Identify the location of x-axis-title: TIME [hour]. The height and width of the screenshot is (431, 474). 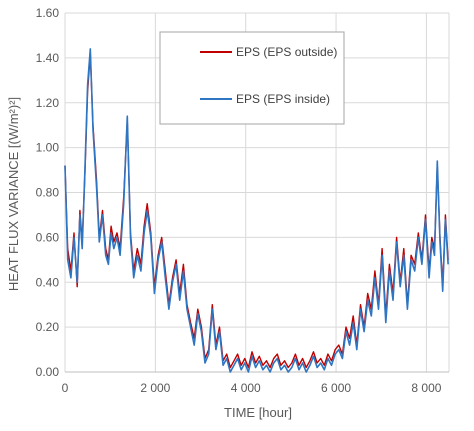
(258, 412).